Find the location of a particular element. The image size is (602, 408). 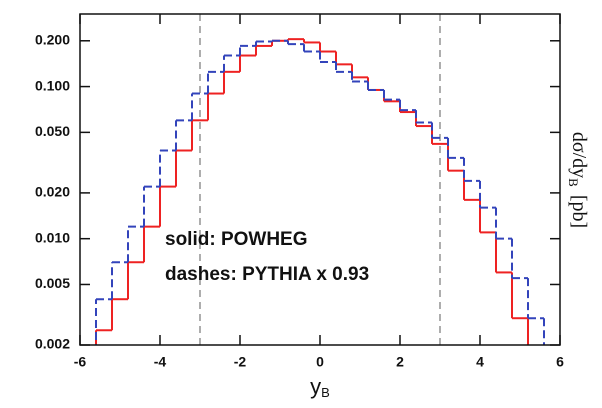

x-tick-label: -4 is located at coordinates (160, 362).